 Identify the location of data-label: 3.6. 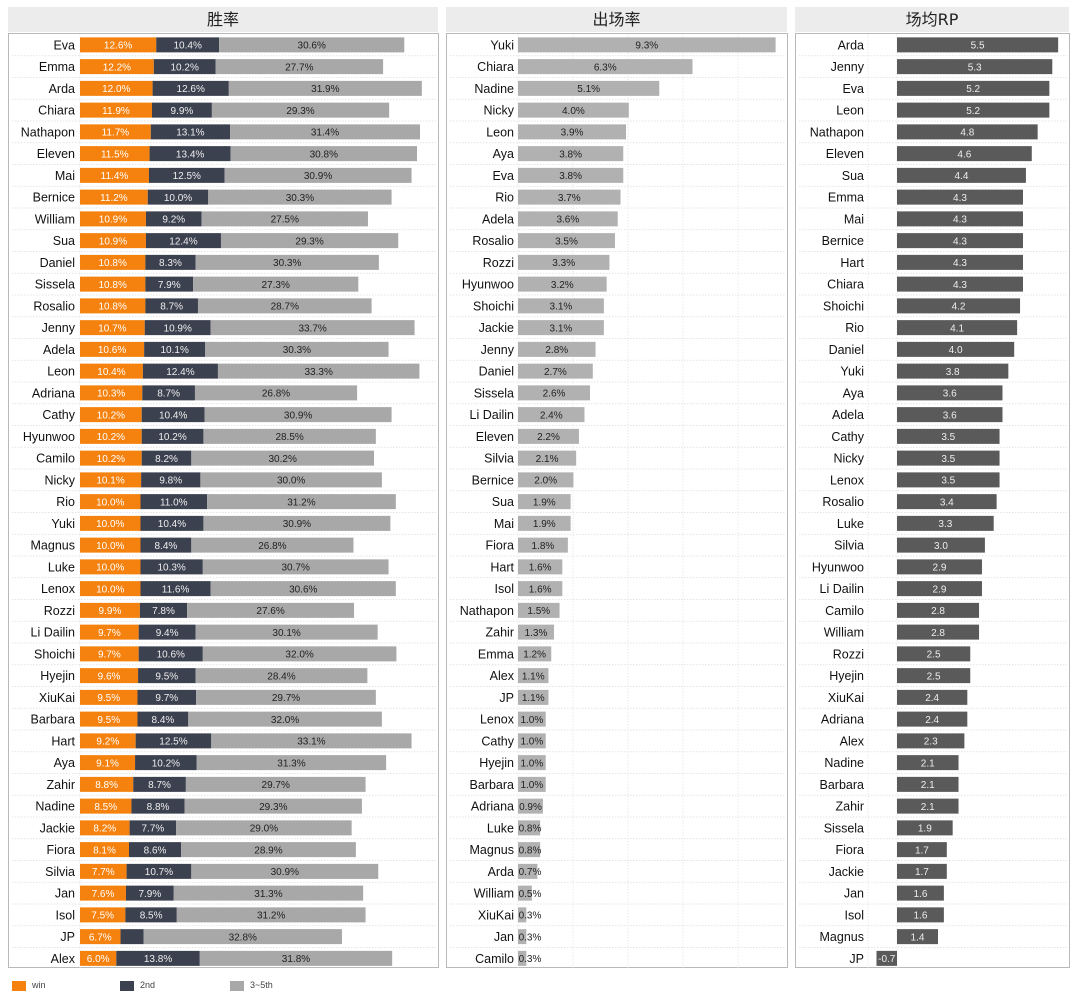
(950, 394).